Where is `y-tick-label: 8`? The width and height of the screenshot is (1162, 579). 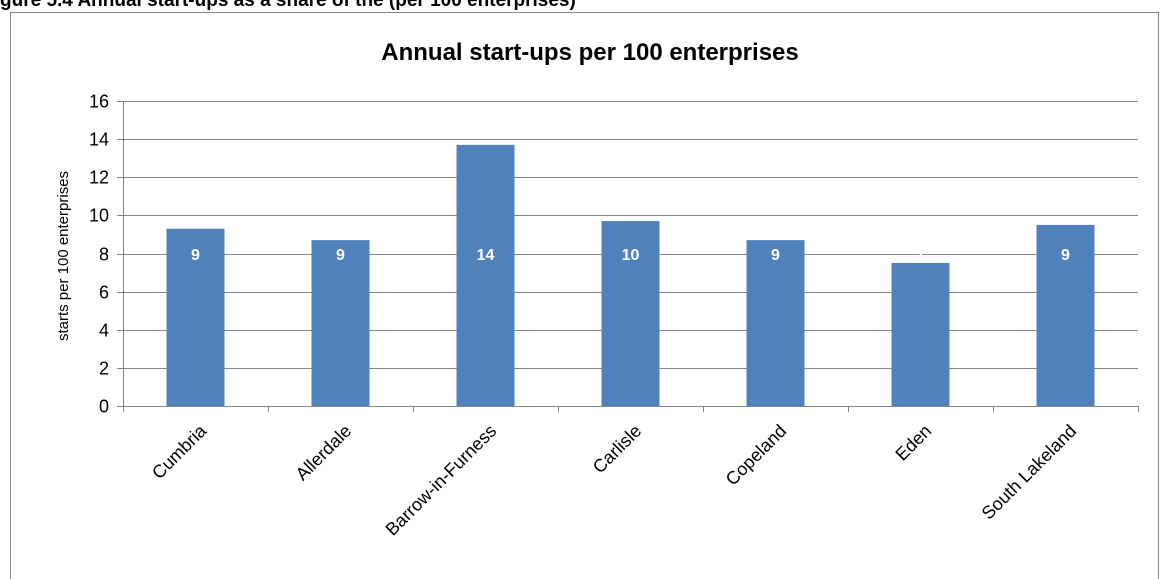
y-tick-label: 8 is located at coordinates (104, 255).